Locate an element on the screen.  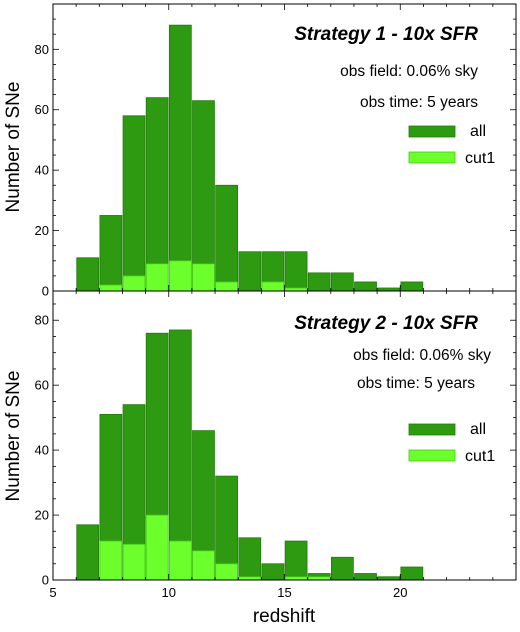
bottom-x-tick-label: 10 is located at coordinates (169, 592).